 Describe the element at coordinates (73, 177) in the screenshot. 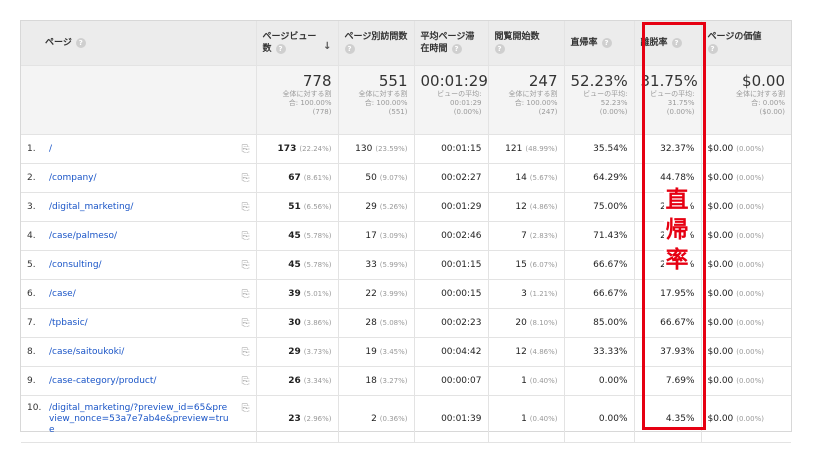

I see `page-link: /company/` at that location.